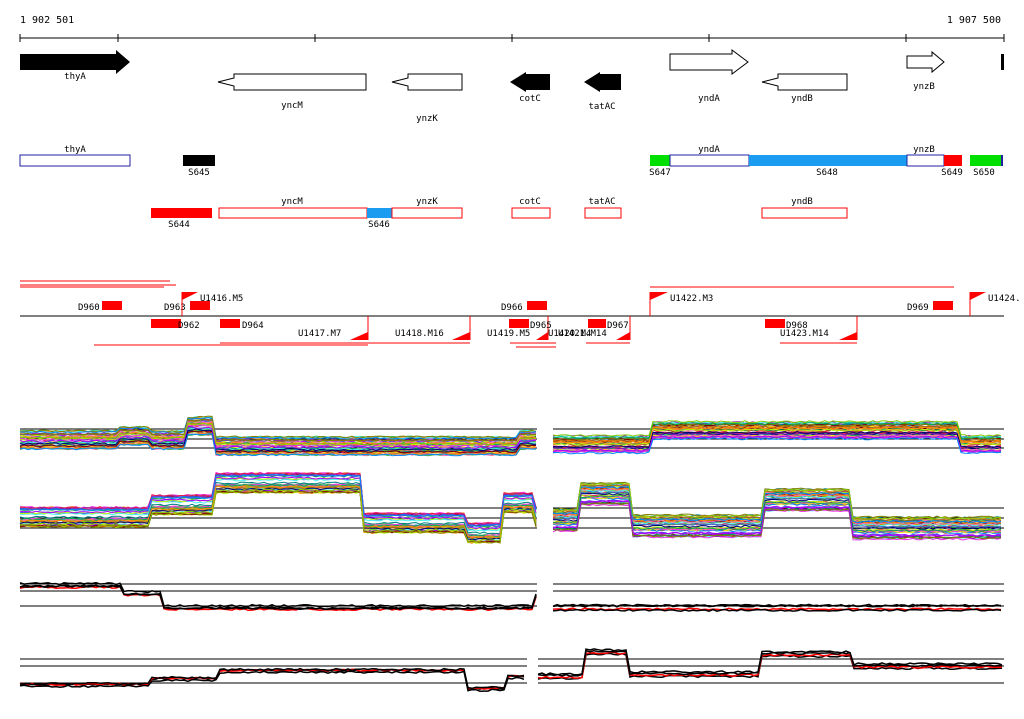  I want to click on feature-D965, so click(519, 323).